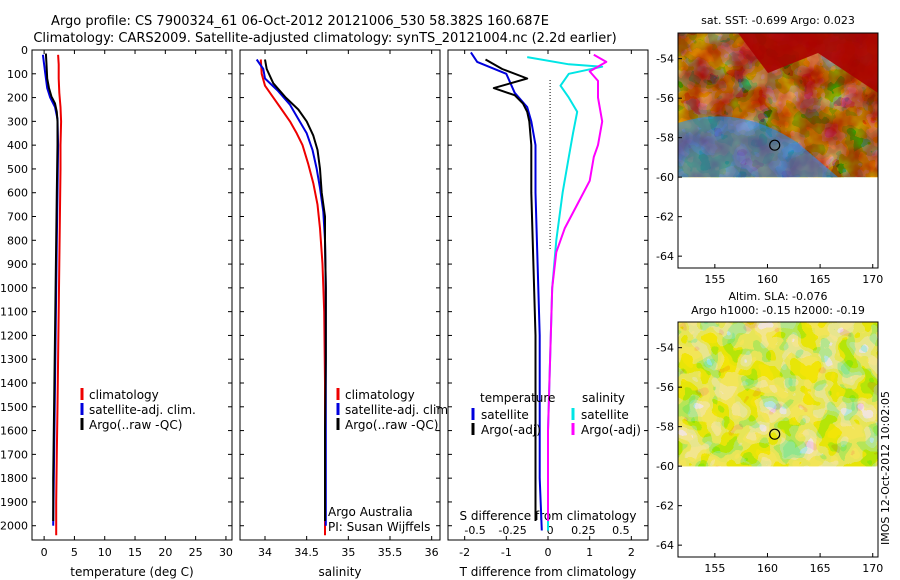 This screenshot has height=580, width=900. What do you see at coordinates (631, 552) in the screenshot?
I see `difference-xtick-label: 2` at bounding box center [631, 552].